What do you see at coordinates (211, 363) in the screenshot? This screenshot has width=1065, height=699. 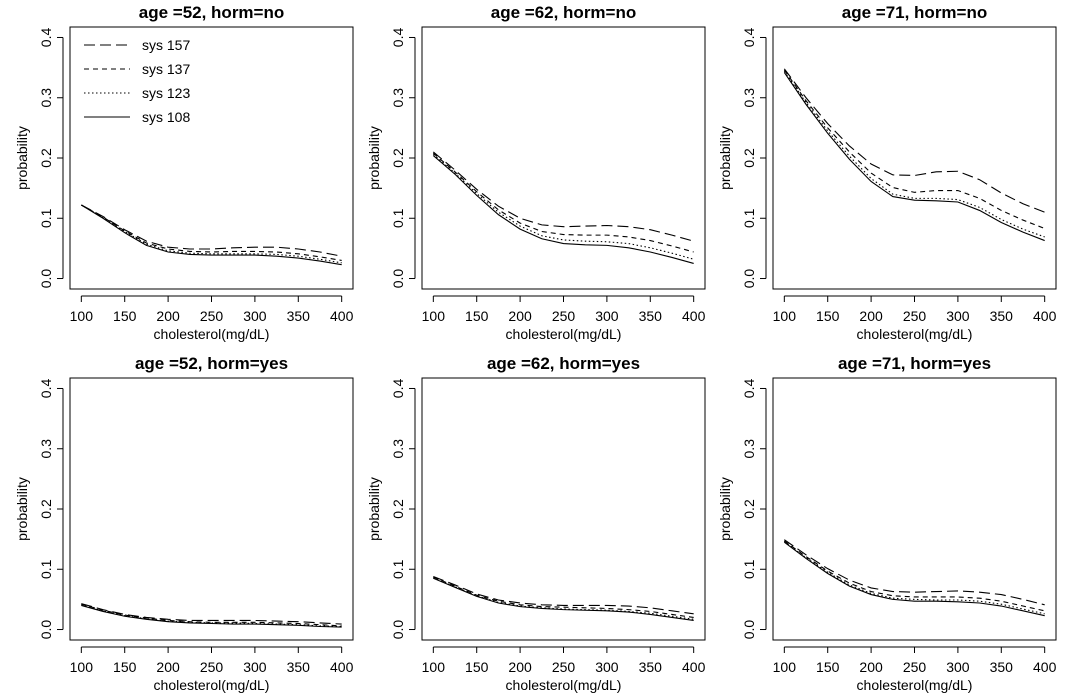 I see `panel-title: age =52, horm=yes` at bounding box center [211, 363].